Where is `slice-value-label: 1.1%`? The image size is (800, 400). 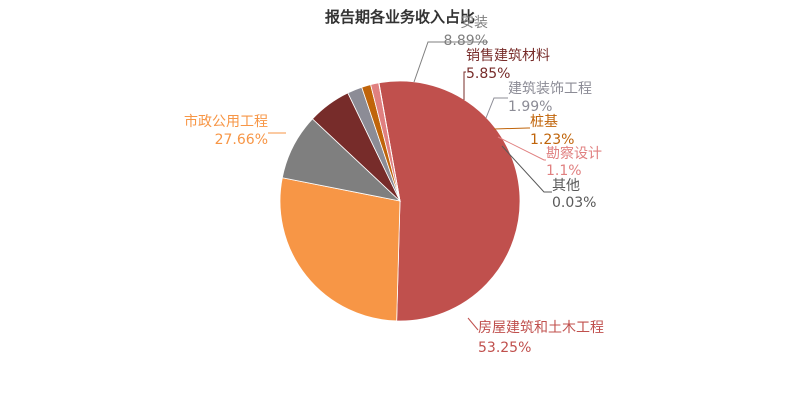 slice-value-label: 1.1% is located at coordinates (564, 171).